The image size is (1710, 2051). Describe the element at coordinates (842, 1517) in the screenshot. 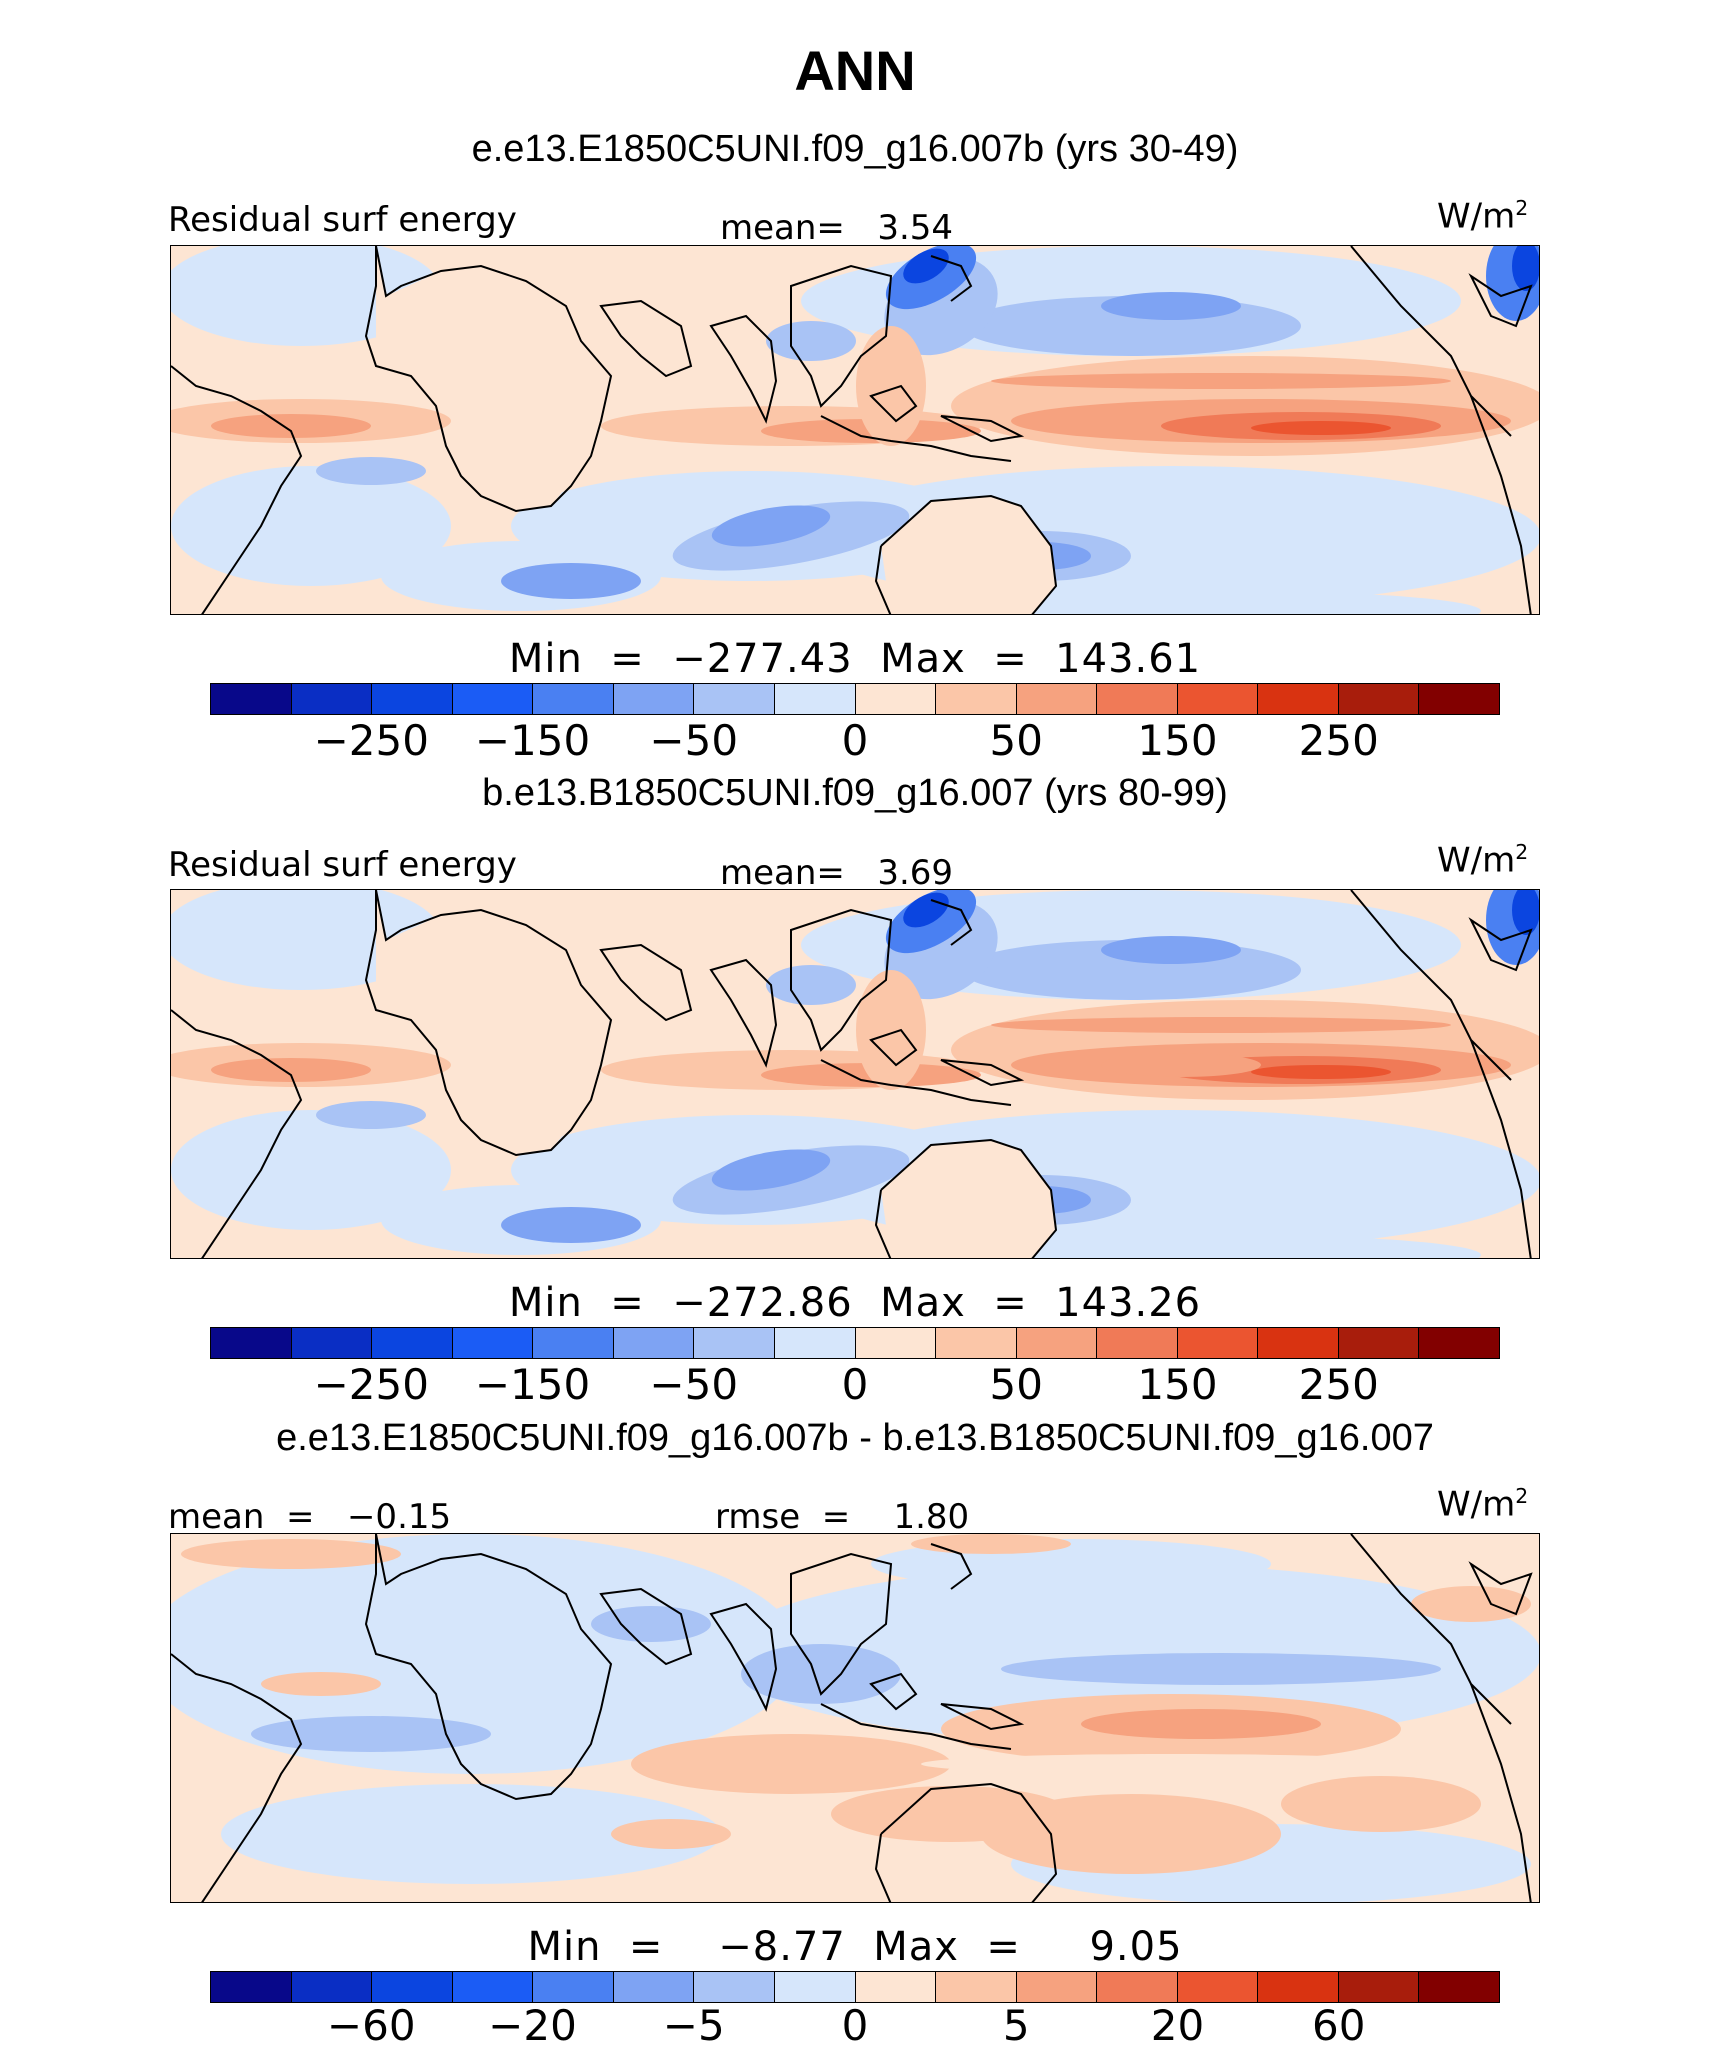

I see `panel-3-rmse-label: rmse = 1.80` at that location.